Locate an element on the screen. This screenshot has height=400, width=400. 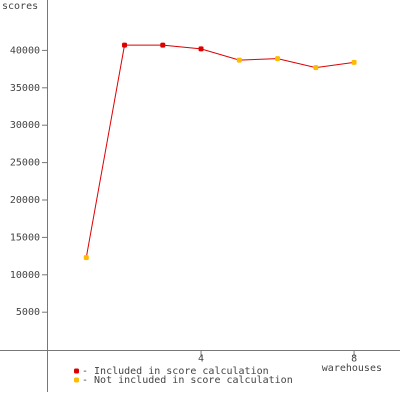
y-tick-label: 40000 is located at coordinates (25, 50).